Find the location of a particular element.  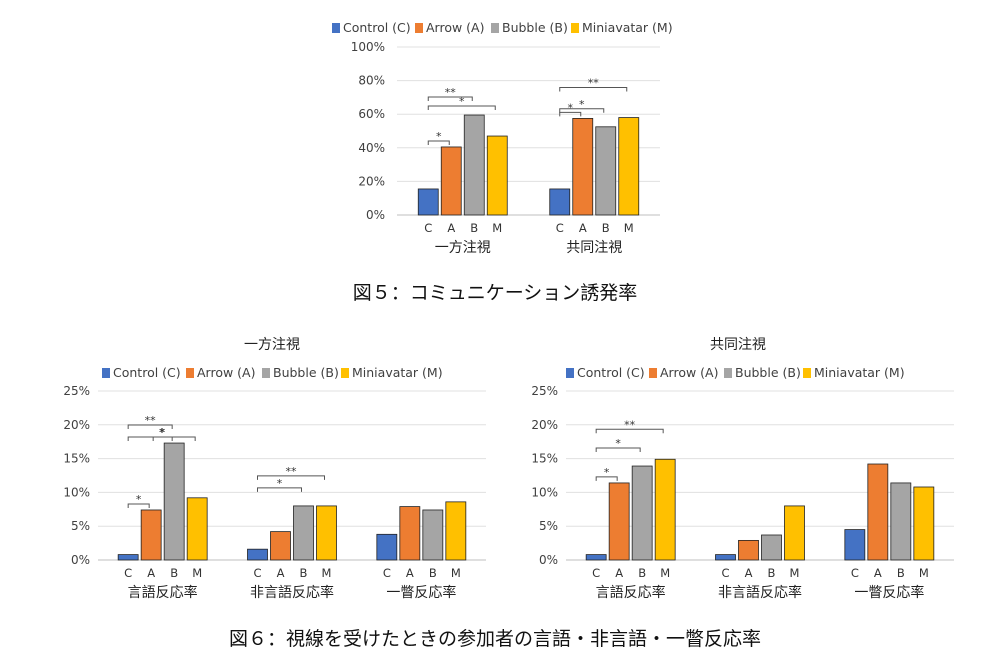

fig6-left-bar-c-group3 is located at coordinates (387, 547).